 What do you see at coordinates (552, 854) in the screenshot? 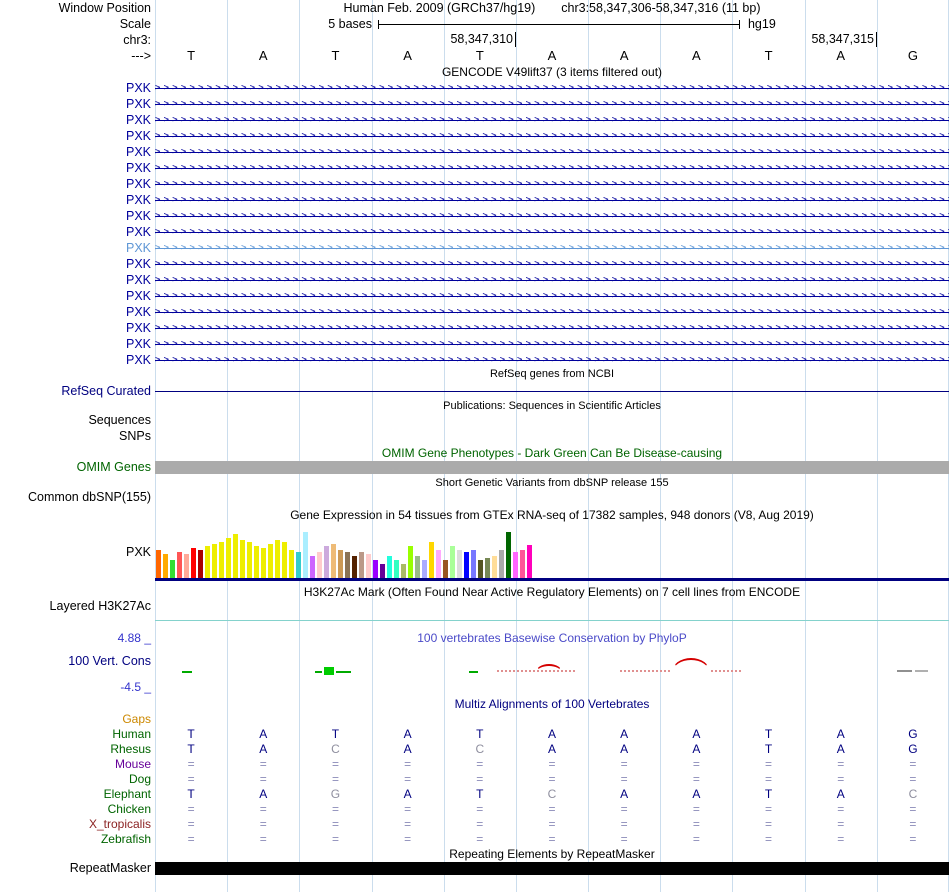
I see `repeatmasker-title: Repeating Elements by RepeatMasker` at bounding box center [552, 854].